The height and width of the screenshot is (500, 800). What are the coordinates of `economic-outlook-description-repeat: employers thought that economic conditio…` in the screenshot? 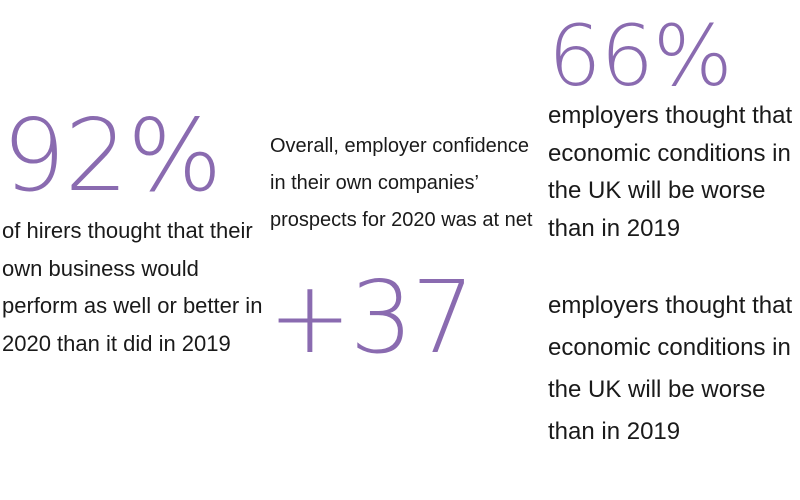 It's located at (670, 368).